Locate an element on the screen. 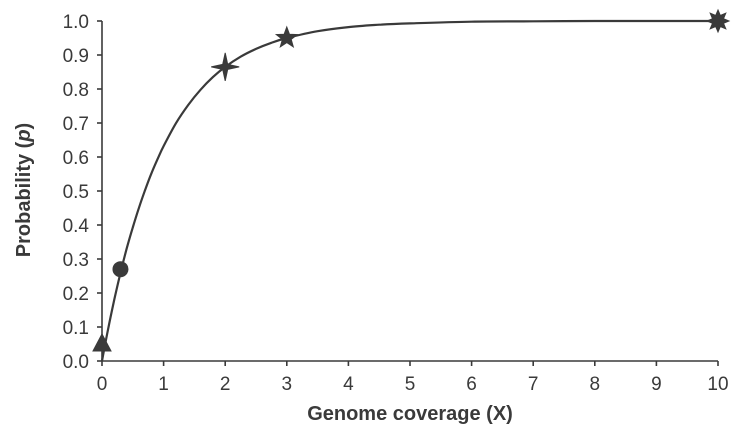 The image size is (736, 431). x-tick-label: 0 is located at coordinates (102, 384).